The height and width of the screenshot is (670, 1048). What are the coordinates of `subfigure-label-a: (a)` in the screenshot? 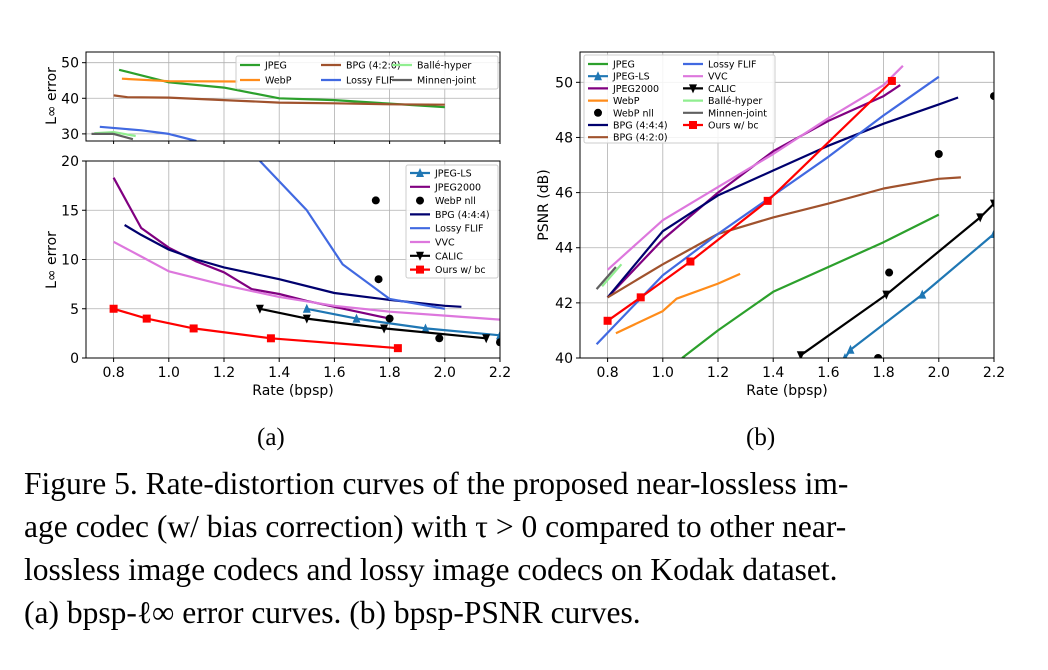 It's located at (271, 437).